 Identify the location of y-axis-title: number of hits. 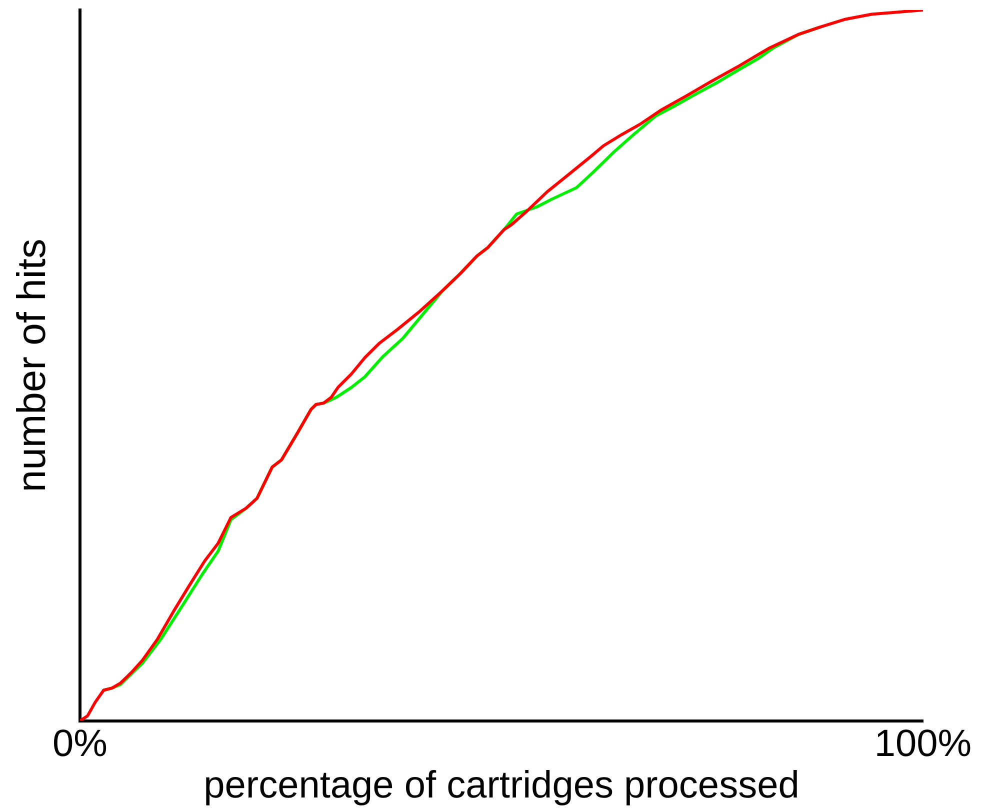
(32, 365).